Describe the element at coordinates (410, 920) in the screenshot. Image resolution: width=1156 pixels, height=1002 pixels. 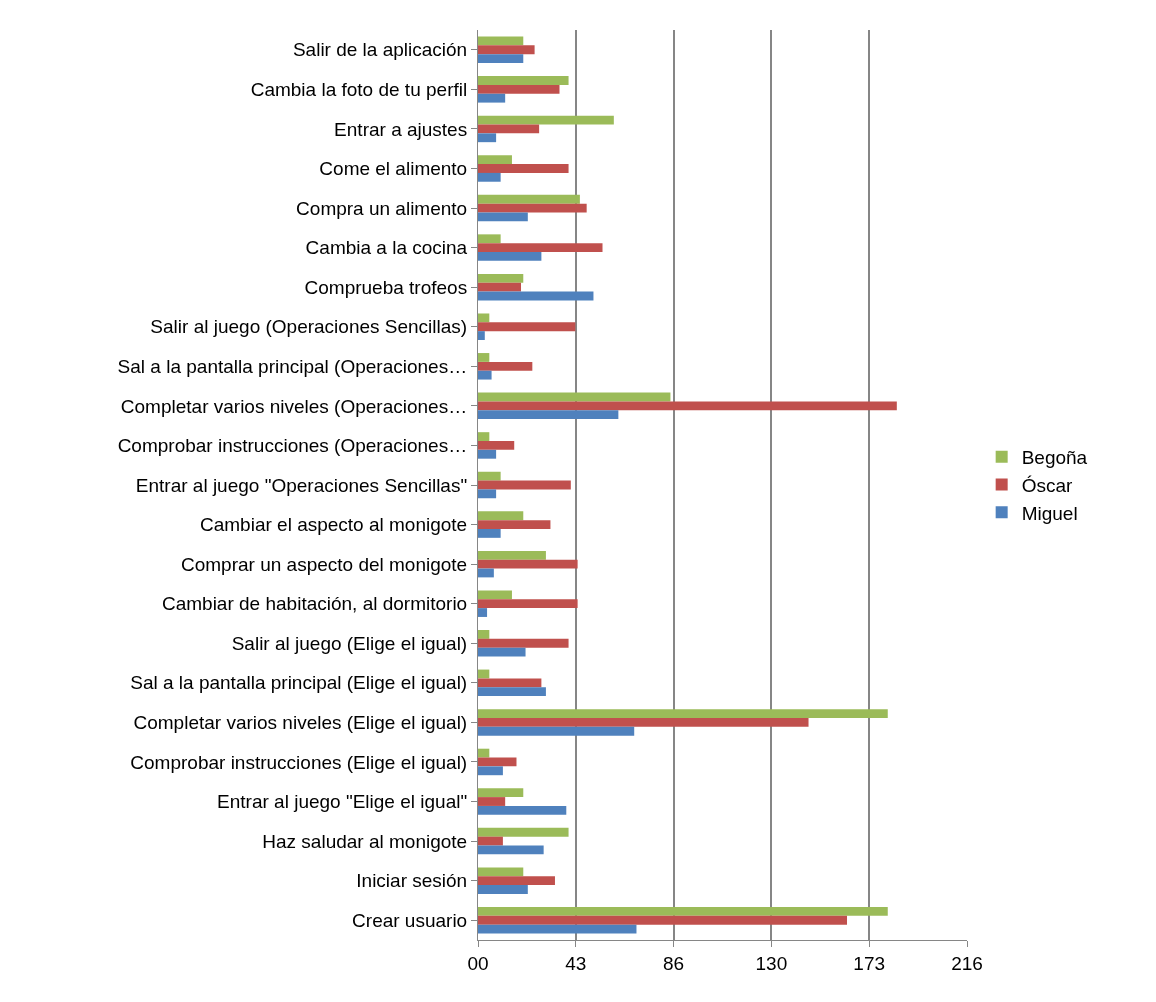
I see `y-tick-label: Crear usuario` at that location.